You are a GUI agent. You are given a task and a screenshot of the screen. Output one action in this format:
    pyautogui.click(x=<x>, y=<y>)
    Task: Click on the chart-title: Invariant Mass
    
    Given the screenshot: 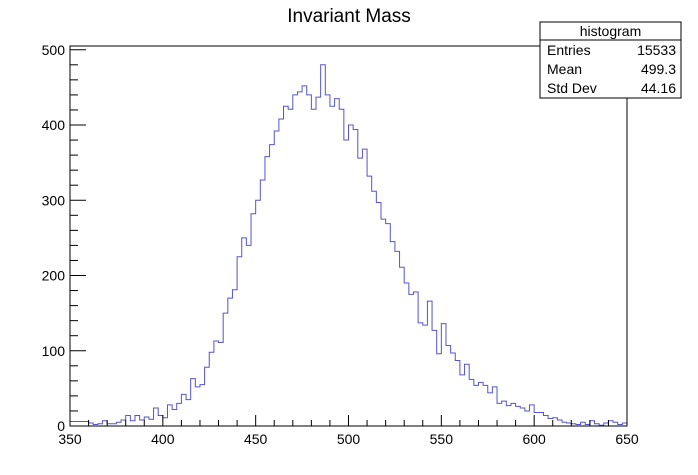 What is the action you would take?
    pyautogui.click(x=349, y=16)
    